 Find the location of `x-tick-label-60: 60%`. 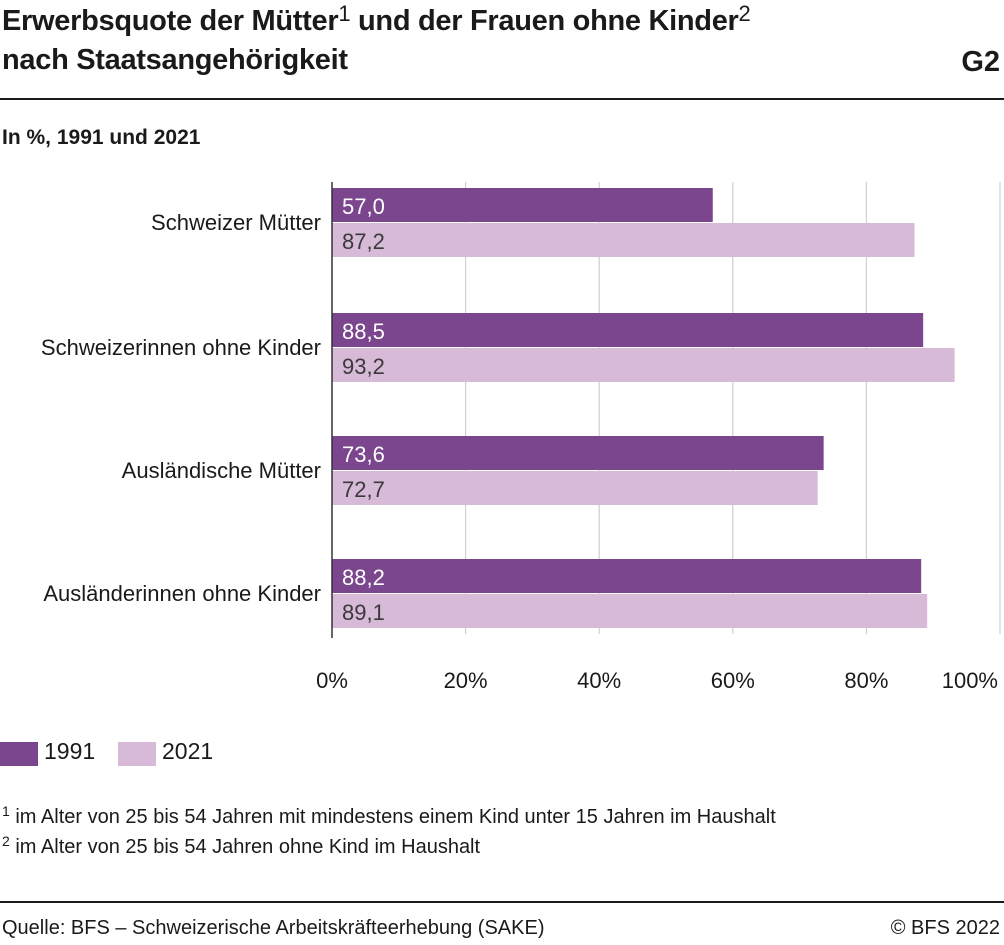

x-tick-label-60: 60% is located at coordinates (733, 680).